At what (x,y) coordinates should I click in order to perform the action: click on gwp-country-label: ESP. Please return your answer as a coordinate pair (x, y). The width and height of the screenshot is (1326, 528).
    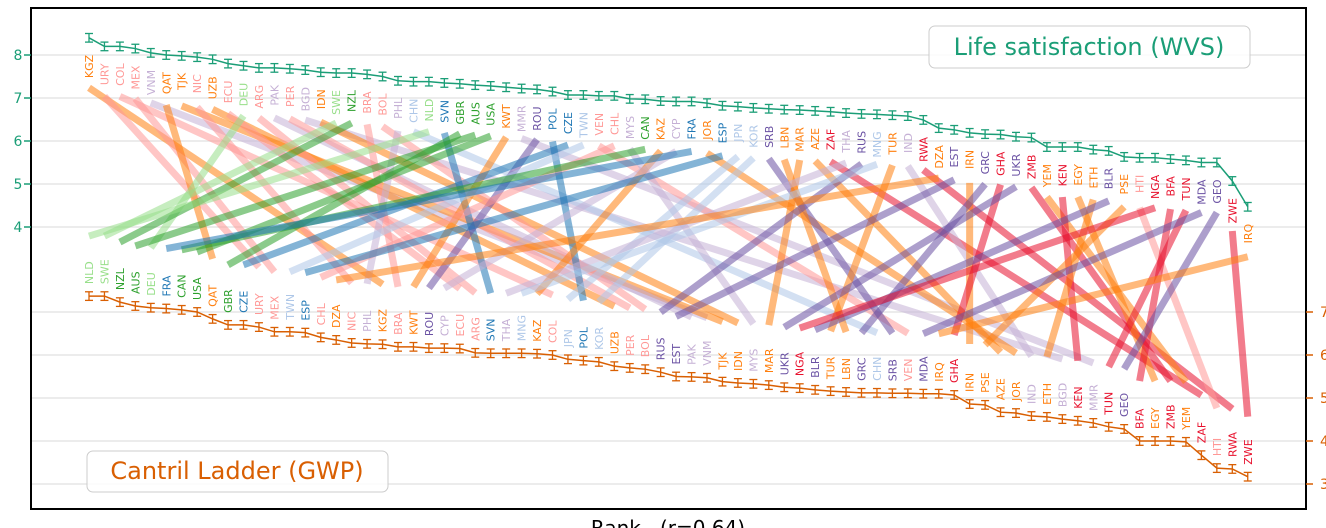
    Looking at the image, I should click on (305, 310).